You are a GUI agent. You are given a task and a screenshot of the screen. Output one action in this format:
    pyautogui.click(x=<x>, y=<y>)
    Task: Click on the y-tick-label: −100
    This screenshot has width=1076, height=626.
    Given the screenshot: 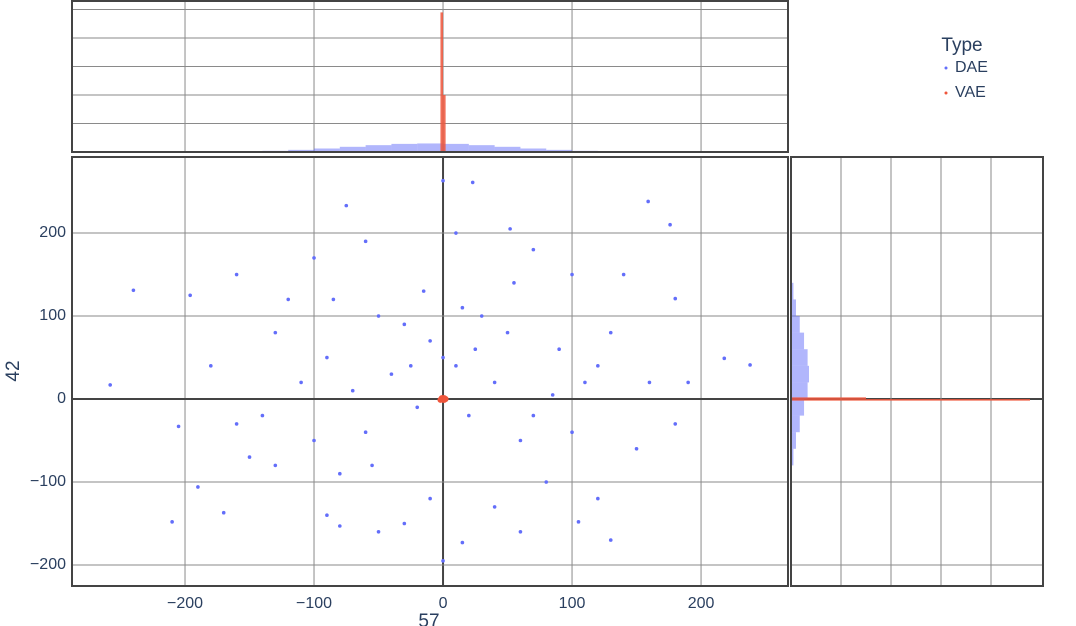 What is the action you would take?
    pyautogui.click(x=48, y=481)
    